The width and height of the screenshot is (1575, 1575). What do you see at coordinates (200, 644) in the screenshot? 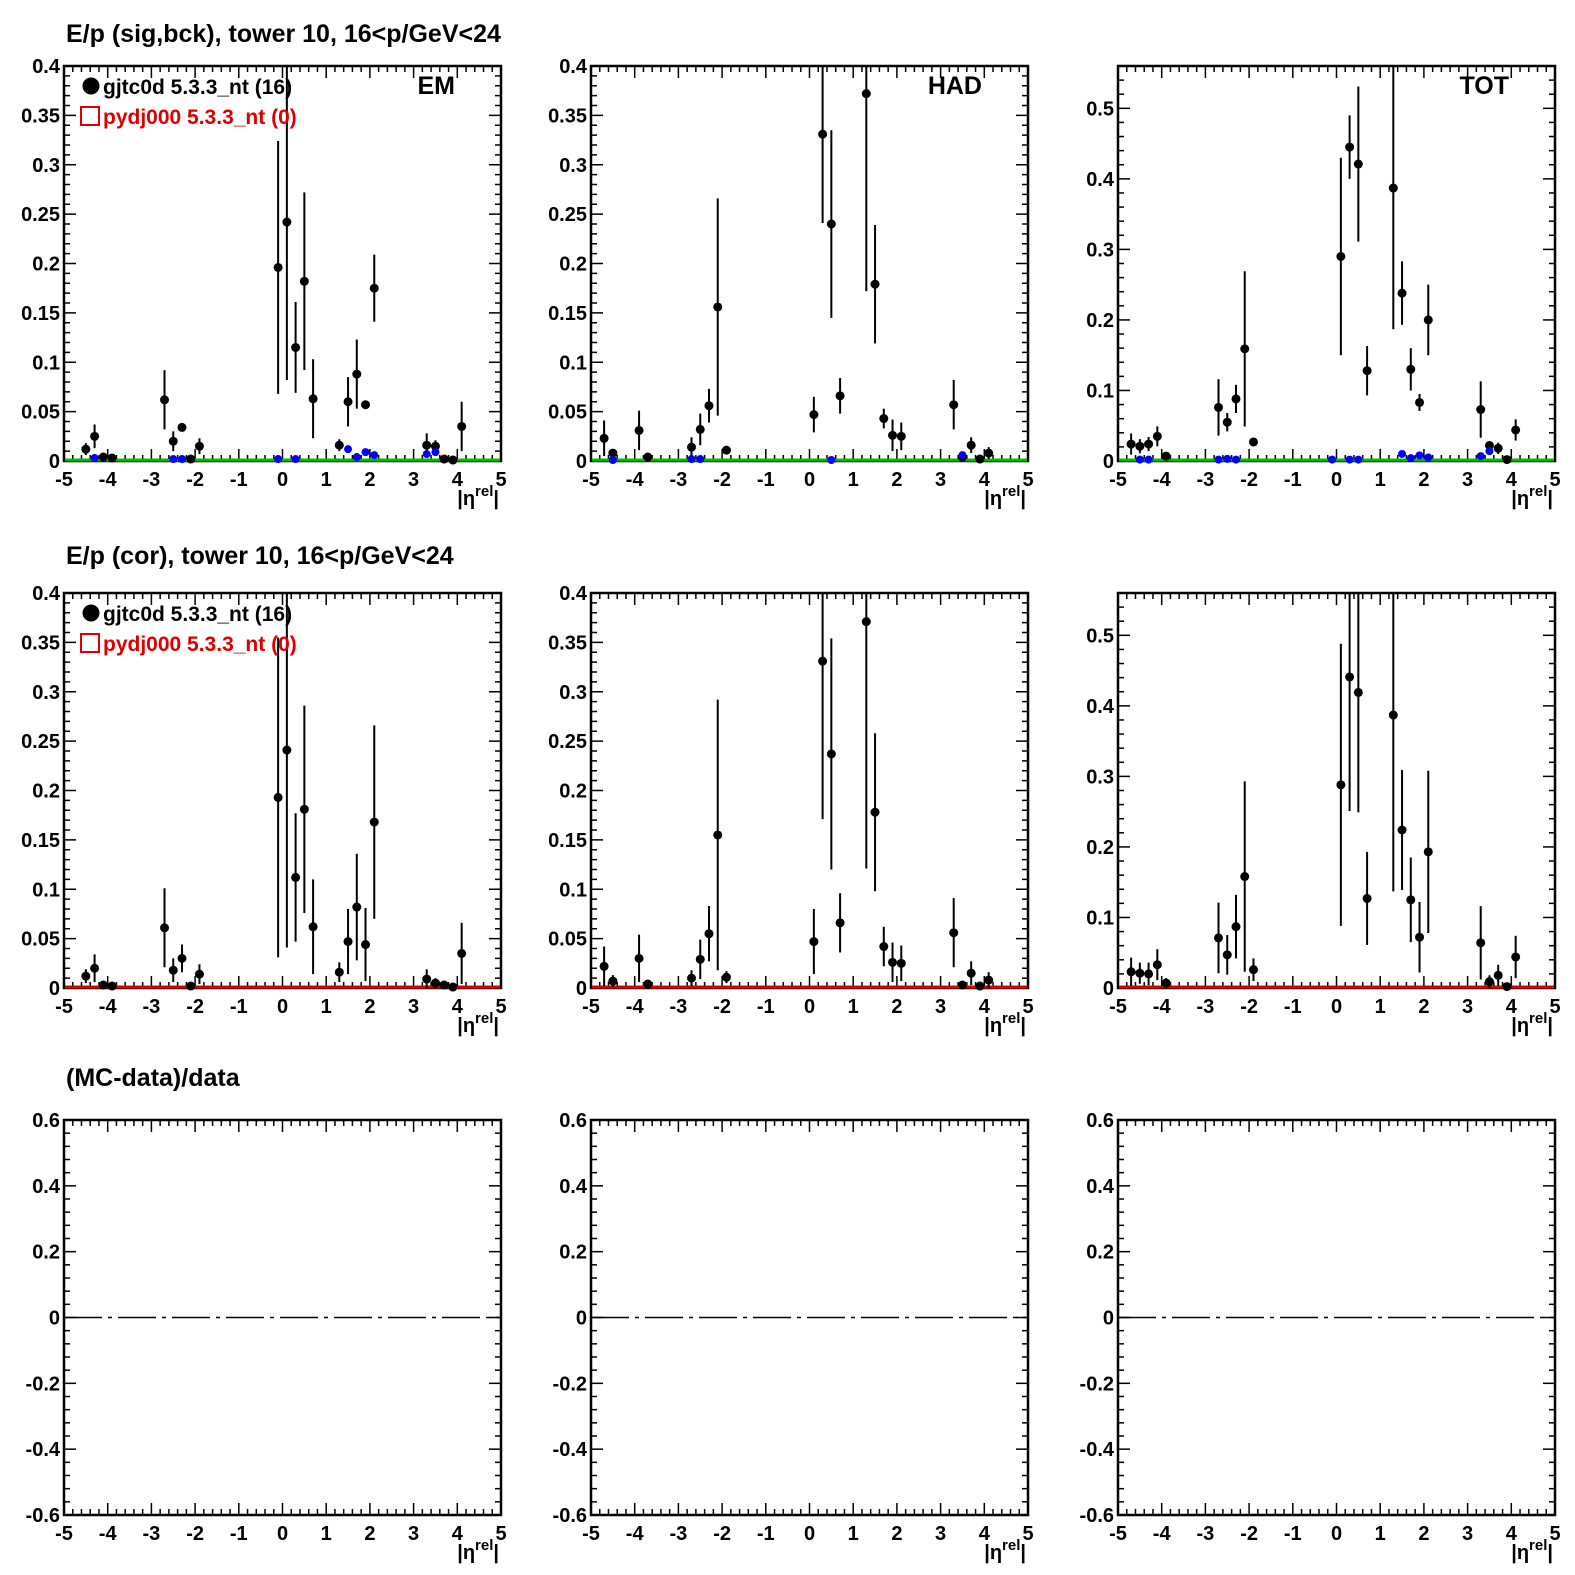
I see `legend-mc-label: pydj000 5.3.3_nt (0)` at bounding box center [200, 644].